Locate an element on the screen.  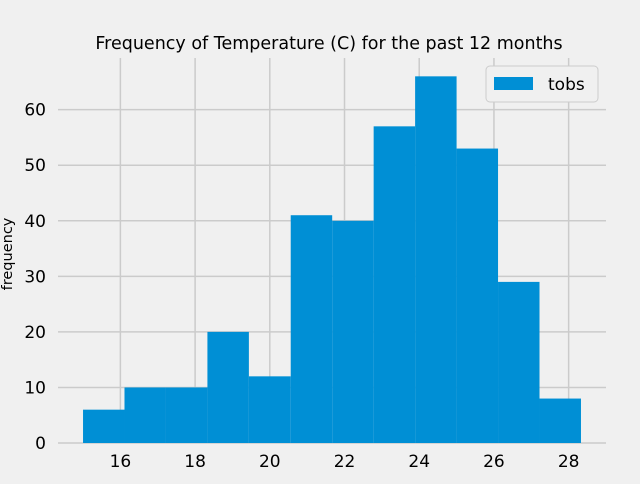
legend-swatch is located at coordinates (513, 83).